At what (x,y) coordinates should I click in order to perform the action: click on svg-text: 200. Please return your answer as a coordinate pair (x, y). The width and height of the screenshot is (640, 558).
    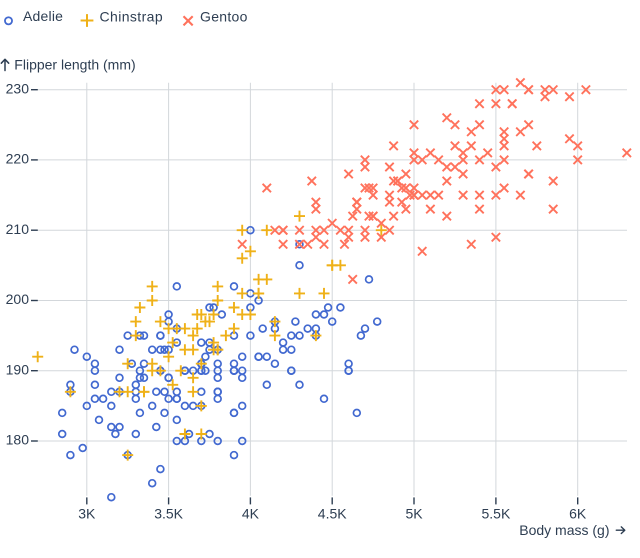
    Looking at the image, I should click on (18, 299).